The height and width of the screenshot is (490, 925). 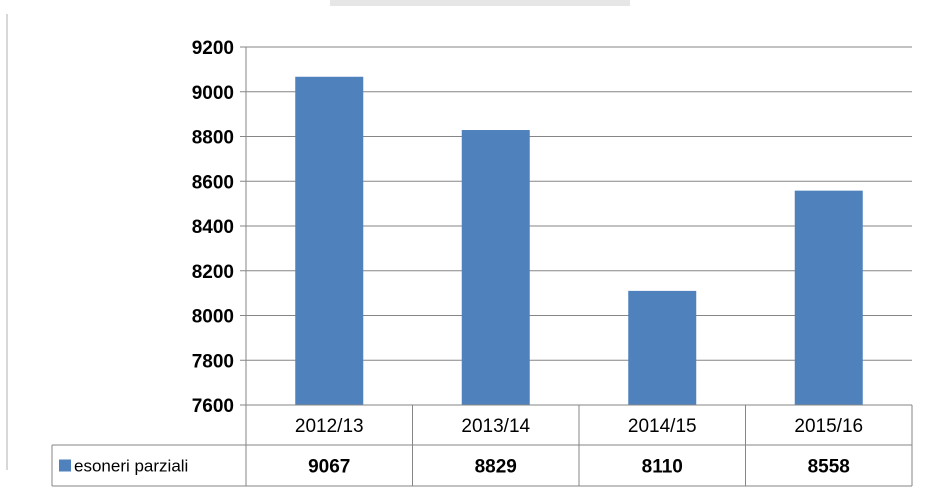 I want to click on y-tick-label: 7800, so click(x=213, y=361).